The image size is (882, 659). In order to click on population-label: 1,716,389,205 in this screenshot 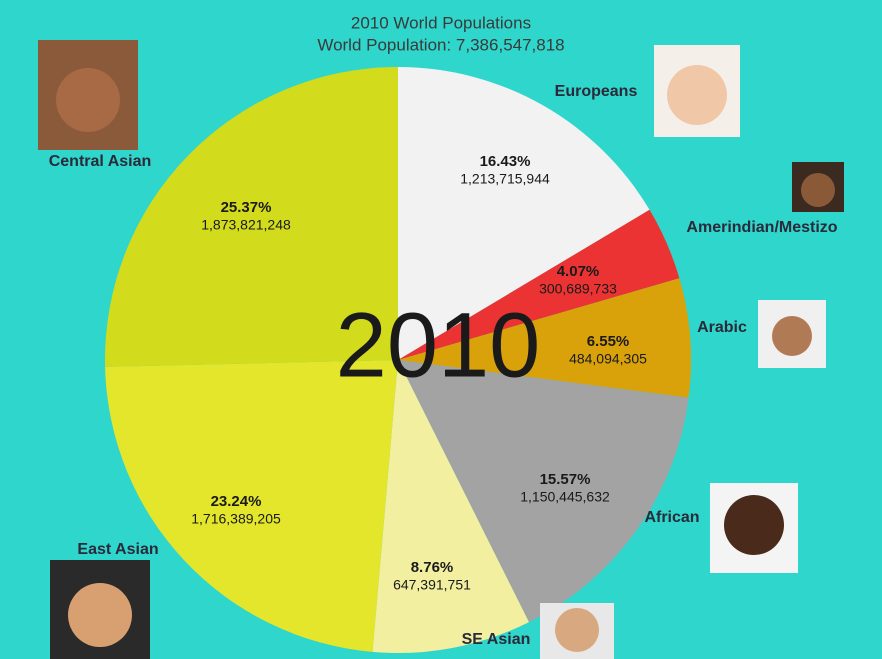, I will do `click(236, 519)`.